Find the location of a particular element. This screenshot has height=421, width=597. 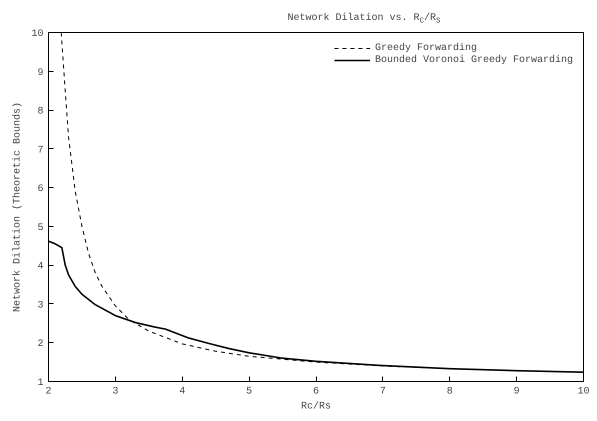

y-tick-label: 3 is located at coordinates (41, 306).